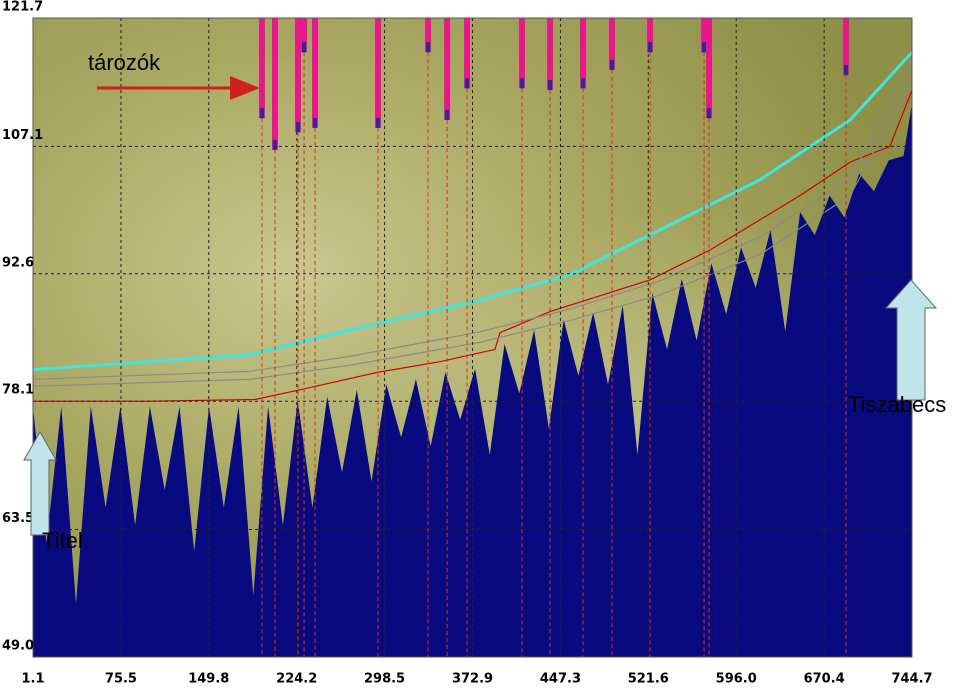 The image size is (960, 692). What do you see at coordinates (22, 7) in the screenshot?
I see `y-tick-label: 121.7` at bounding box center [22, 7].